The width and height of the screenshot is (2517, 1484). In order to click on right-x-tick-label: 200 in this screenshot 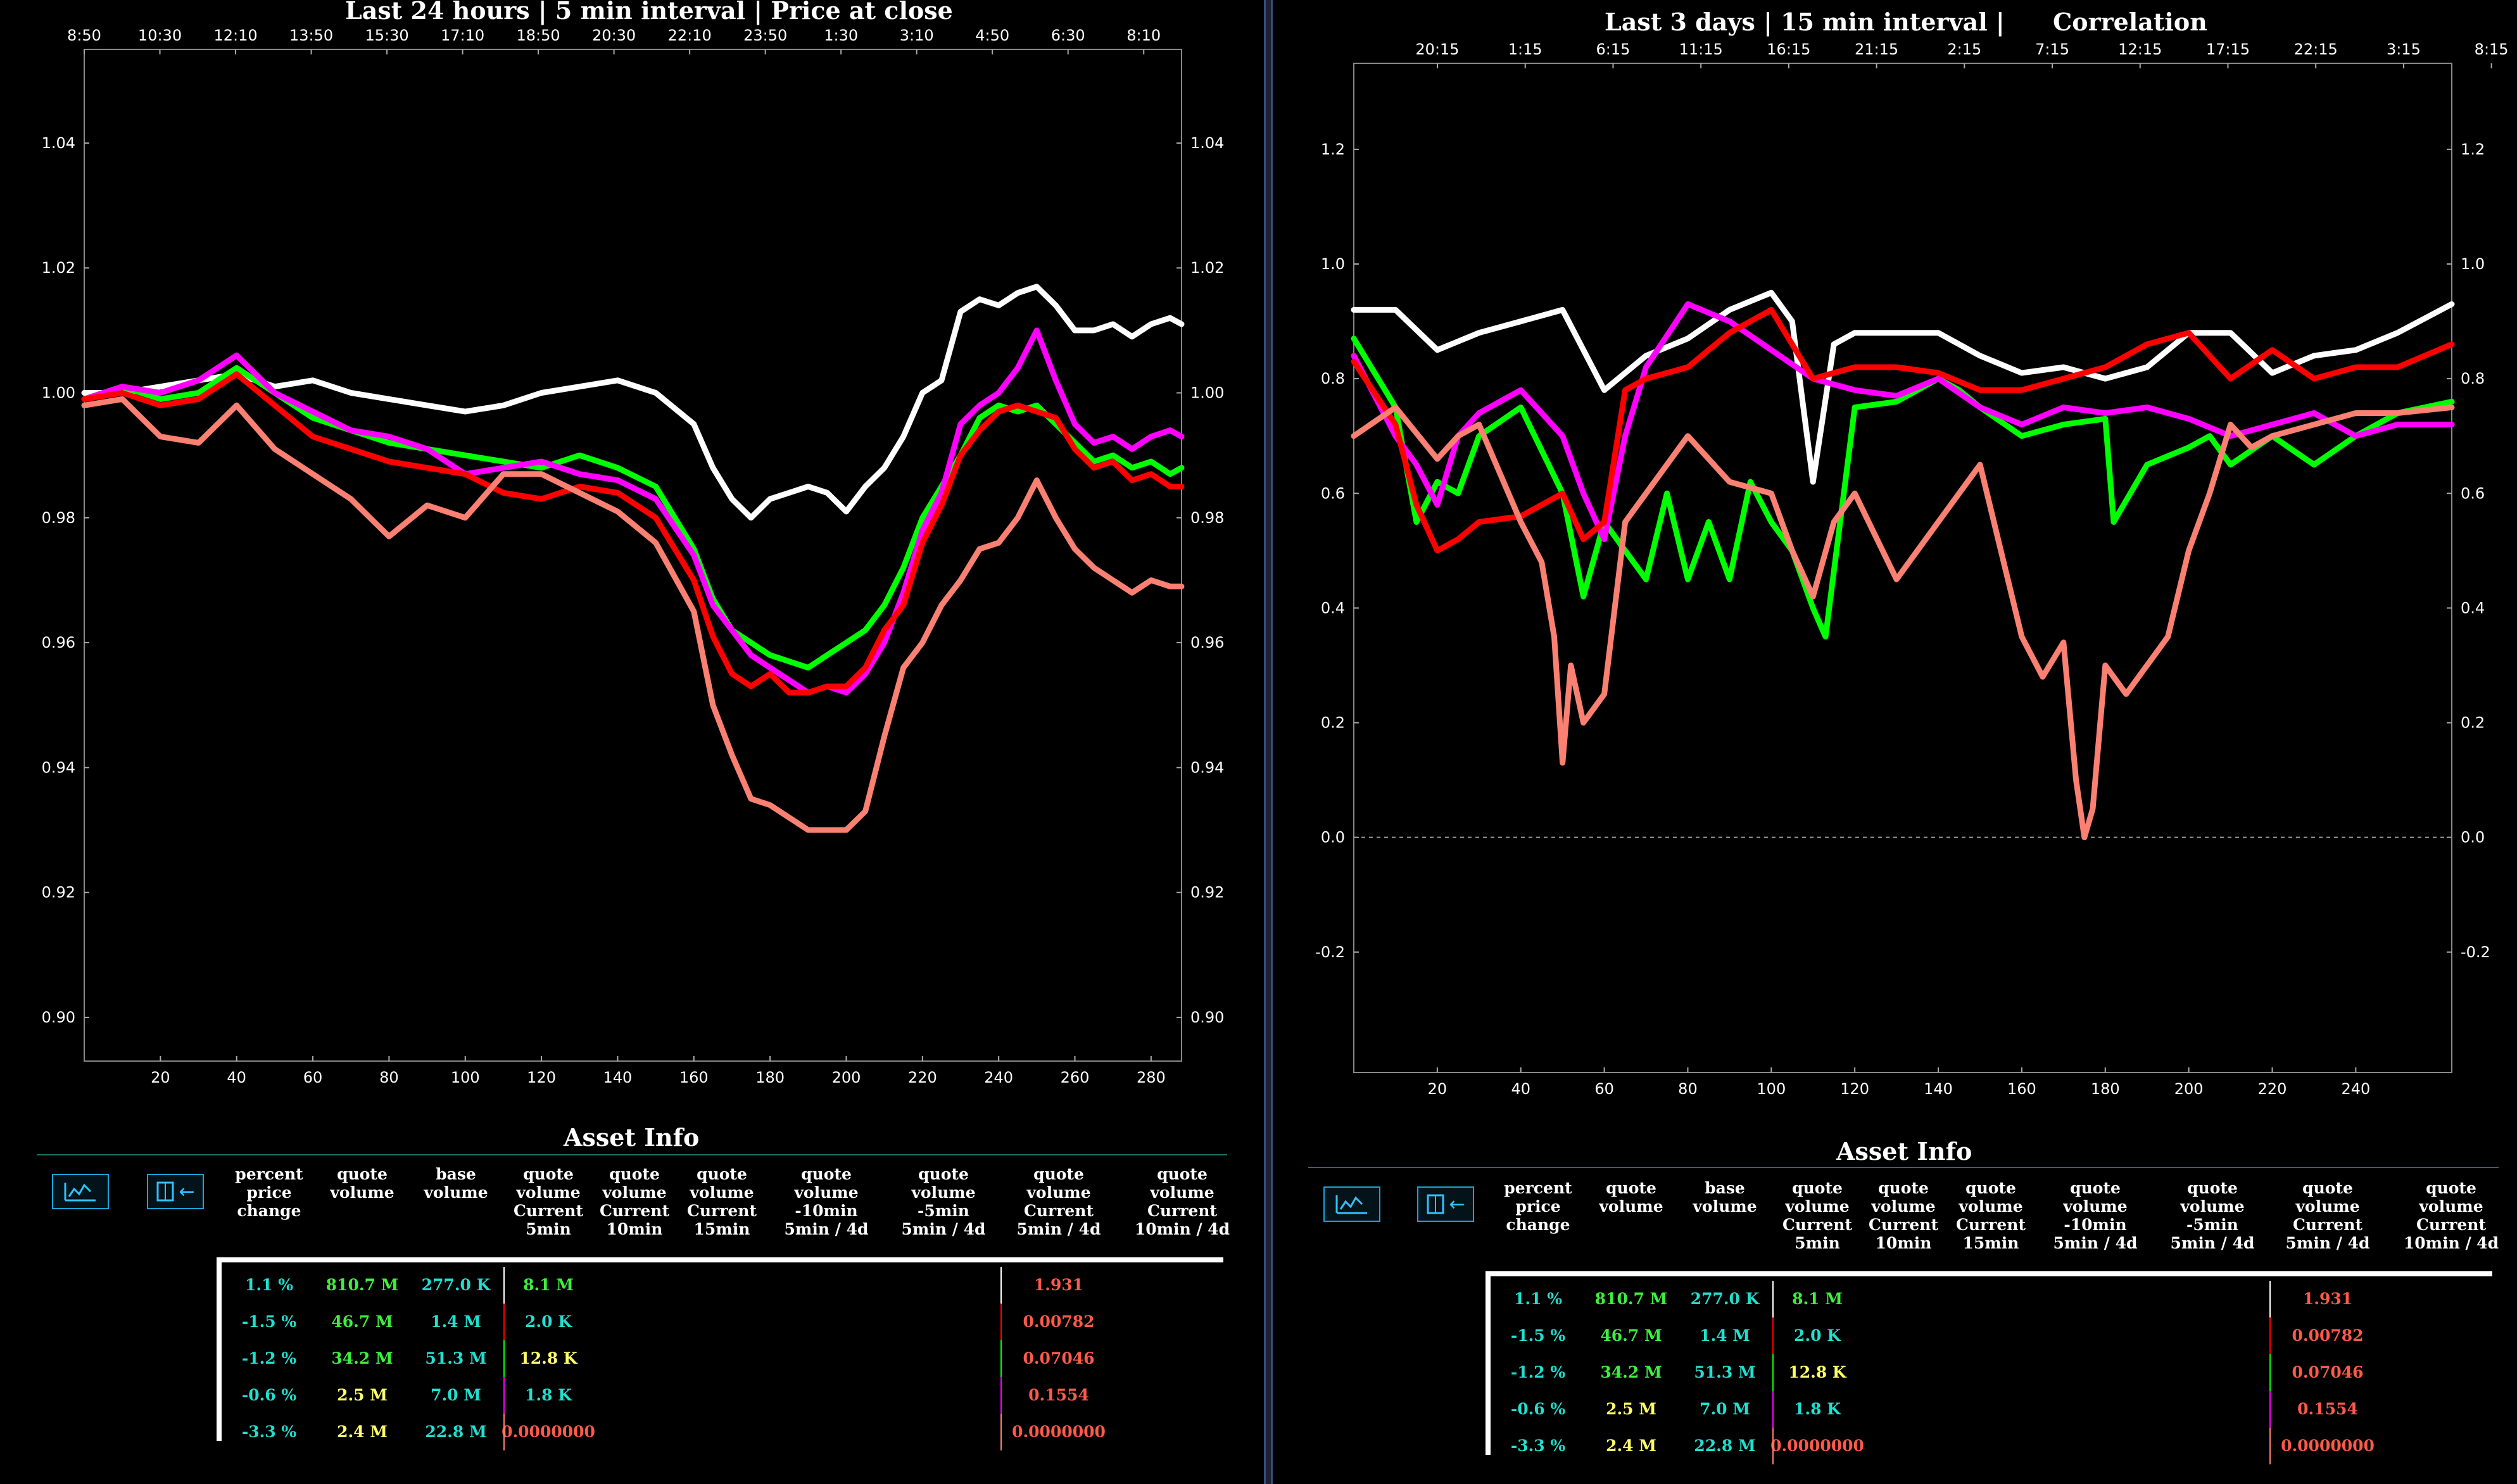, I will do `click(2189, 1089)`.